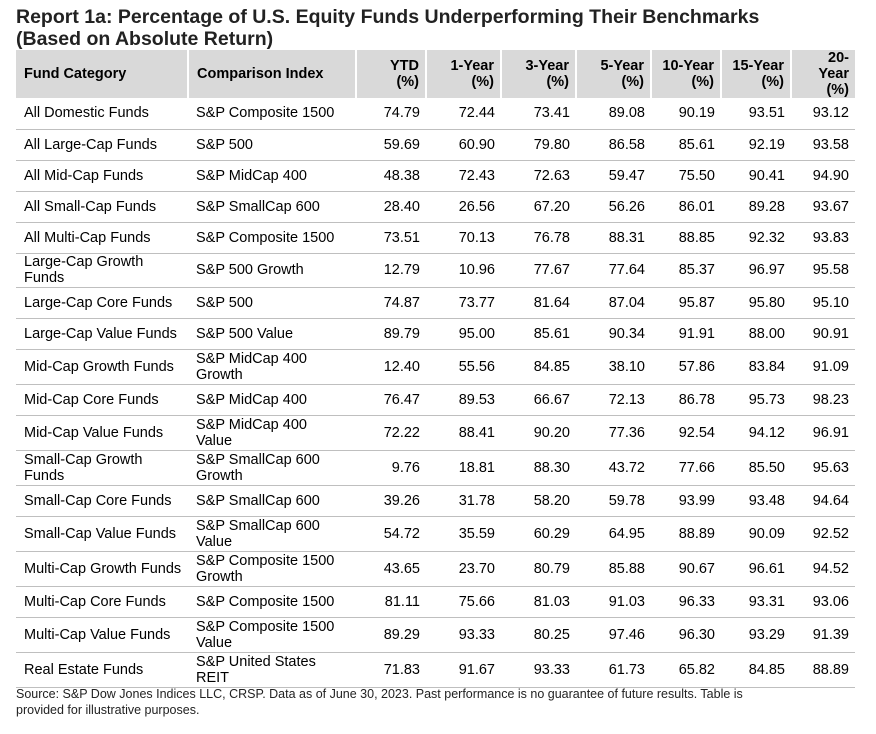 The width and height of the screenshot is (876, 734). I want to click on 3-year-cell: 81.64, so click(538, 303).